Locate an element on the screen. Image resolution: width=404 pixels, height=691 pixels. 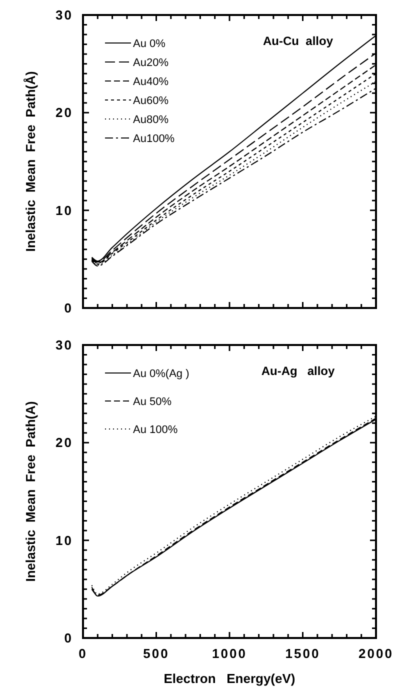
x-tick-label: 1000 is located at coordinates (229, 653).